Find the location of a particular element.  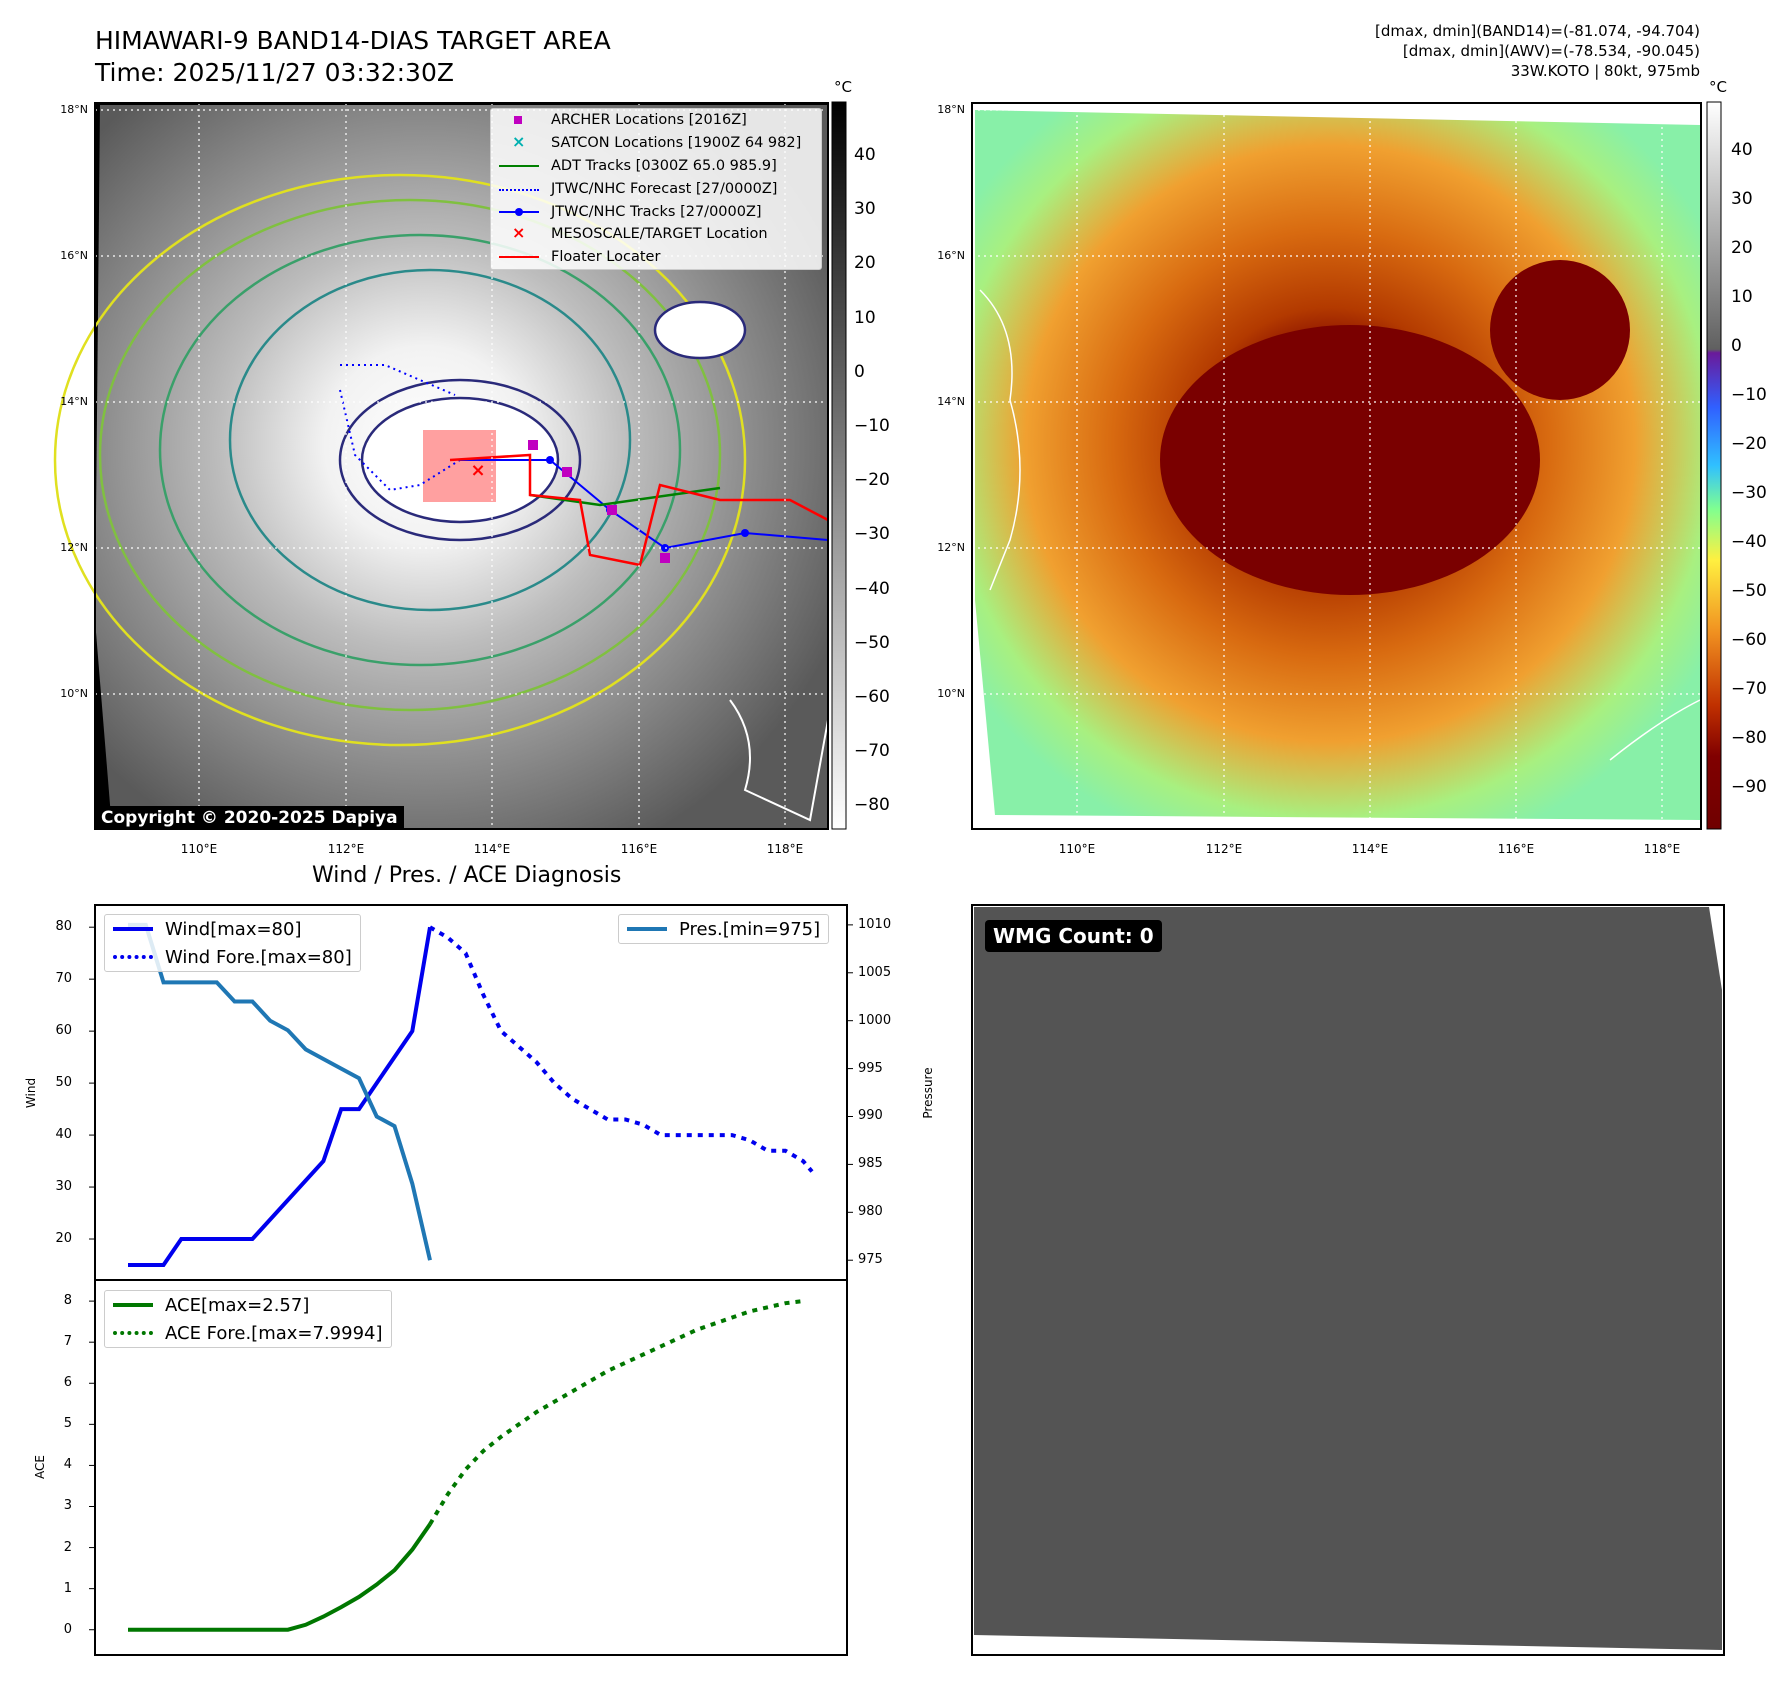

chart-legend-entry: Wind Fore.[max=80] is located at coordinates (232, 957).